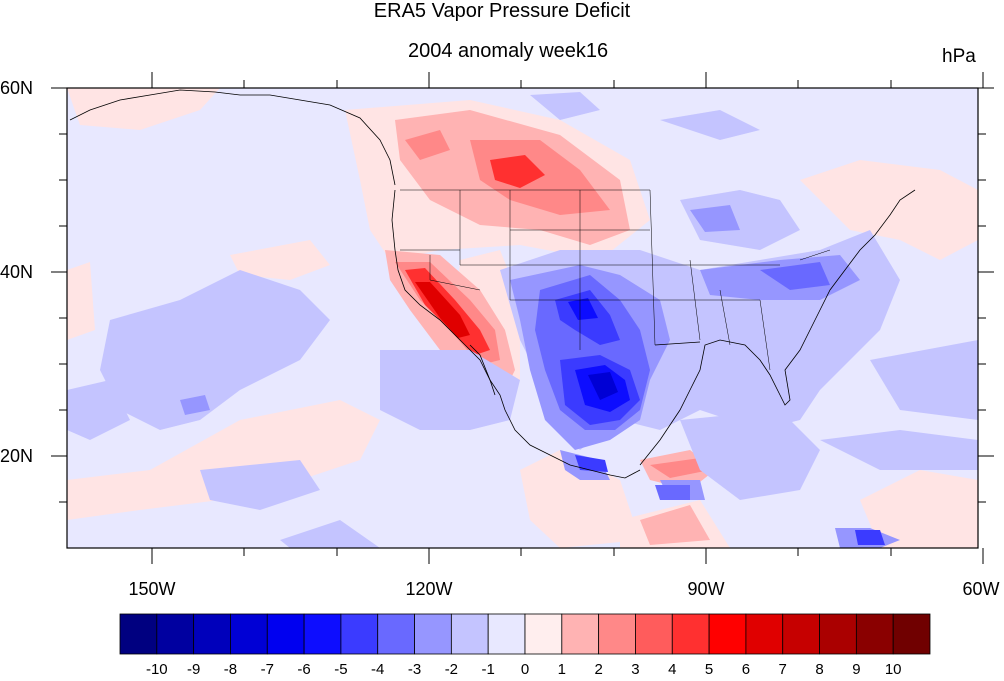  I want to click on colorbar-label: -7, so click(267, 669).